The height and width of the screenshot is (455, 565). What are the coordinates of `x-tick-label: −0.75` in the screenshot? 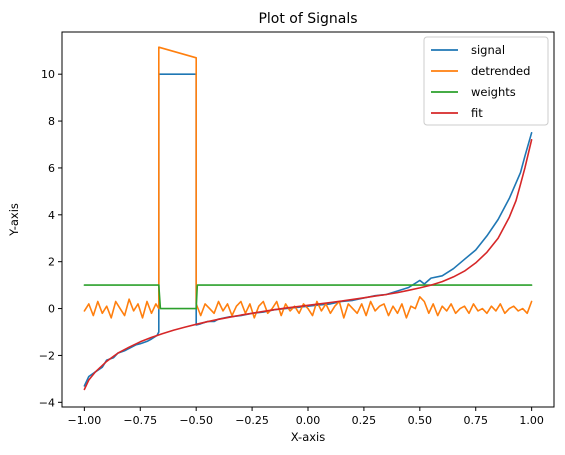 It's located at (140, 420).